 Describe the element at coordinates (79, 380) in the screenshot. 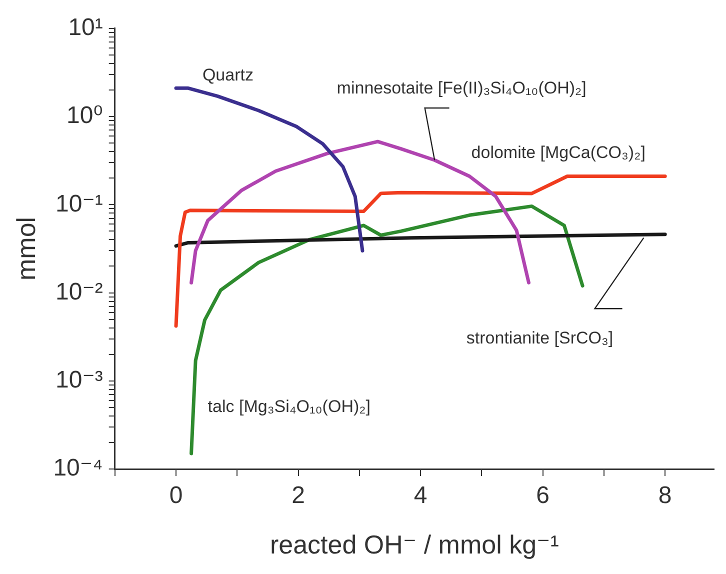

I see `y-tick-label: 10⁻³` at that location.